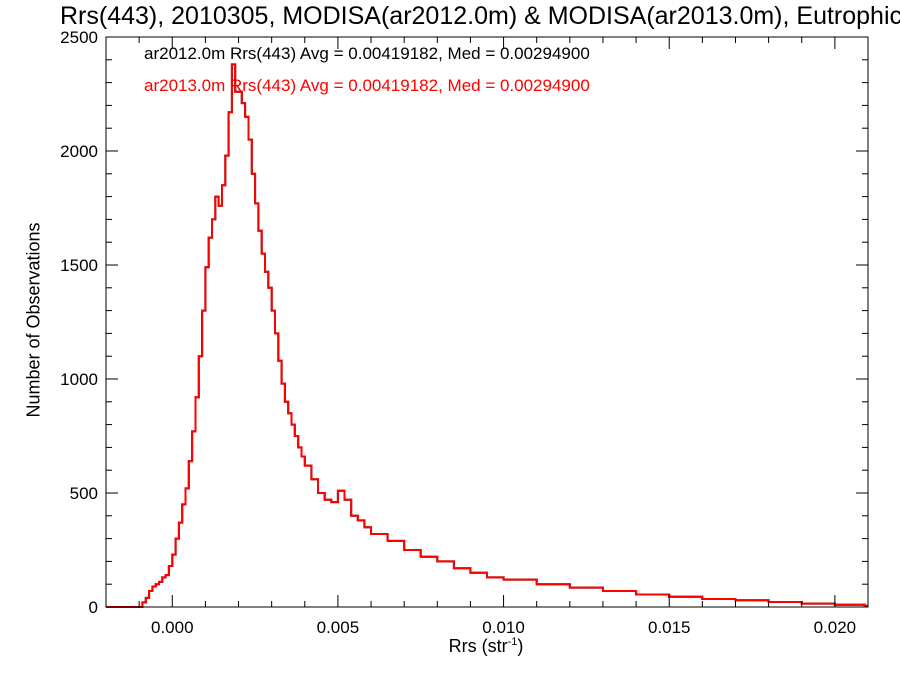 This screenshot has height=675, width=900. Describe the element at coordinates (520, 646) in the screenshot. I see `x-axis-label-end: )` at that location.